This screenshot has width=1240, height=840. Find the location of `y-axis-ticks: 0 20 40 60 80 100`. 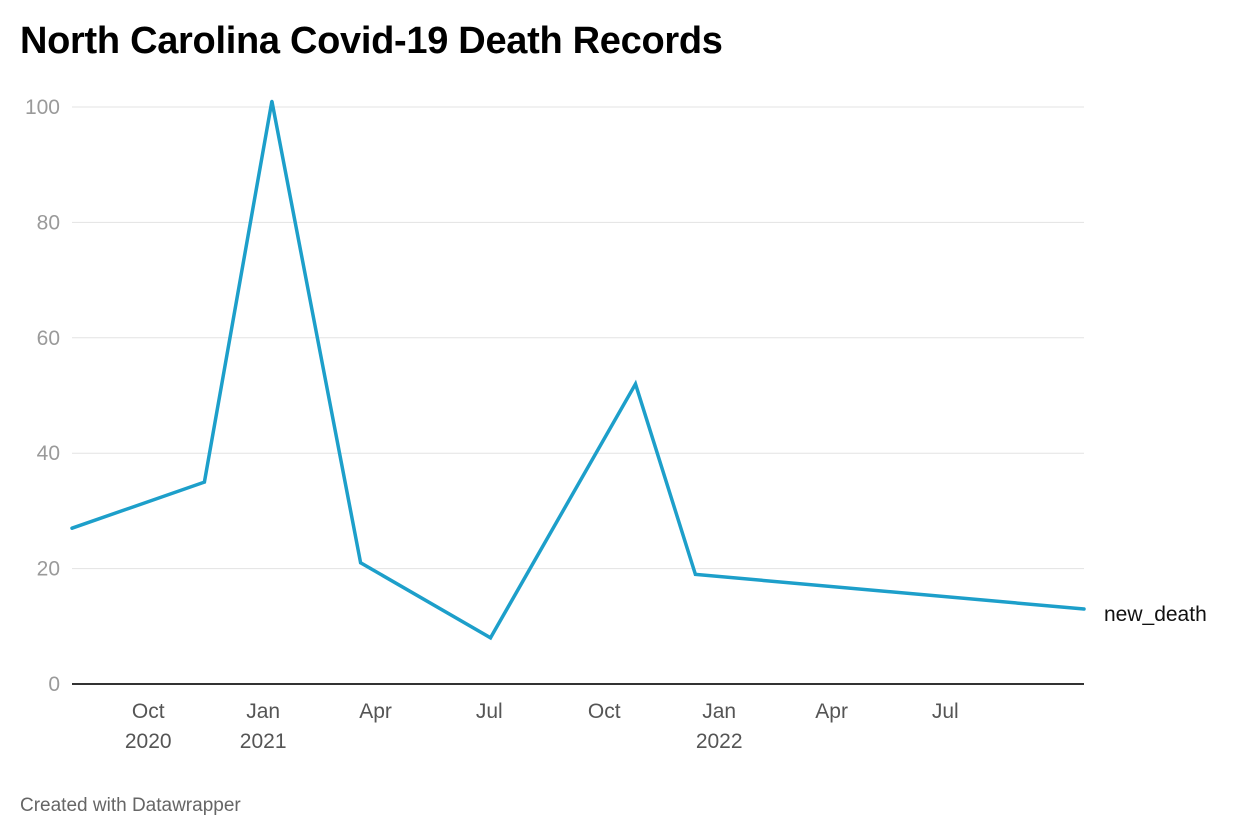

y-axis-ticks: 0 20 40 60 80 100 is located at coordinates (42, 396).